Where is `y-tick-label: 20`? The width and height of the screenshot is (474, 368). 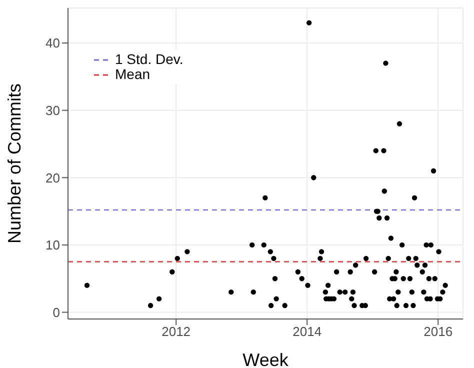 y-tick-label: 20 is located at coordinates (53, 178).